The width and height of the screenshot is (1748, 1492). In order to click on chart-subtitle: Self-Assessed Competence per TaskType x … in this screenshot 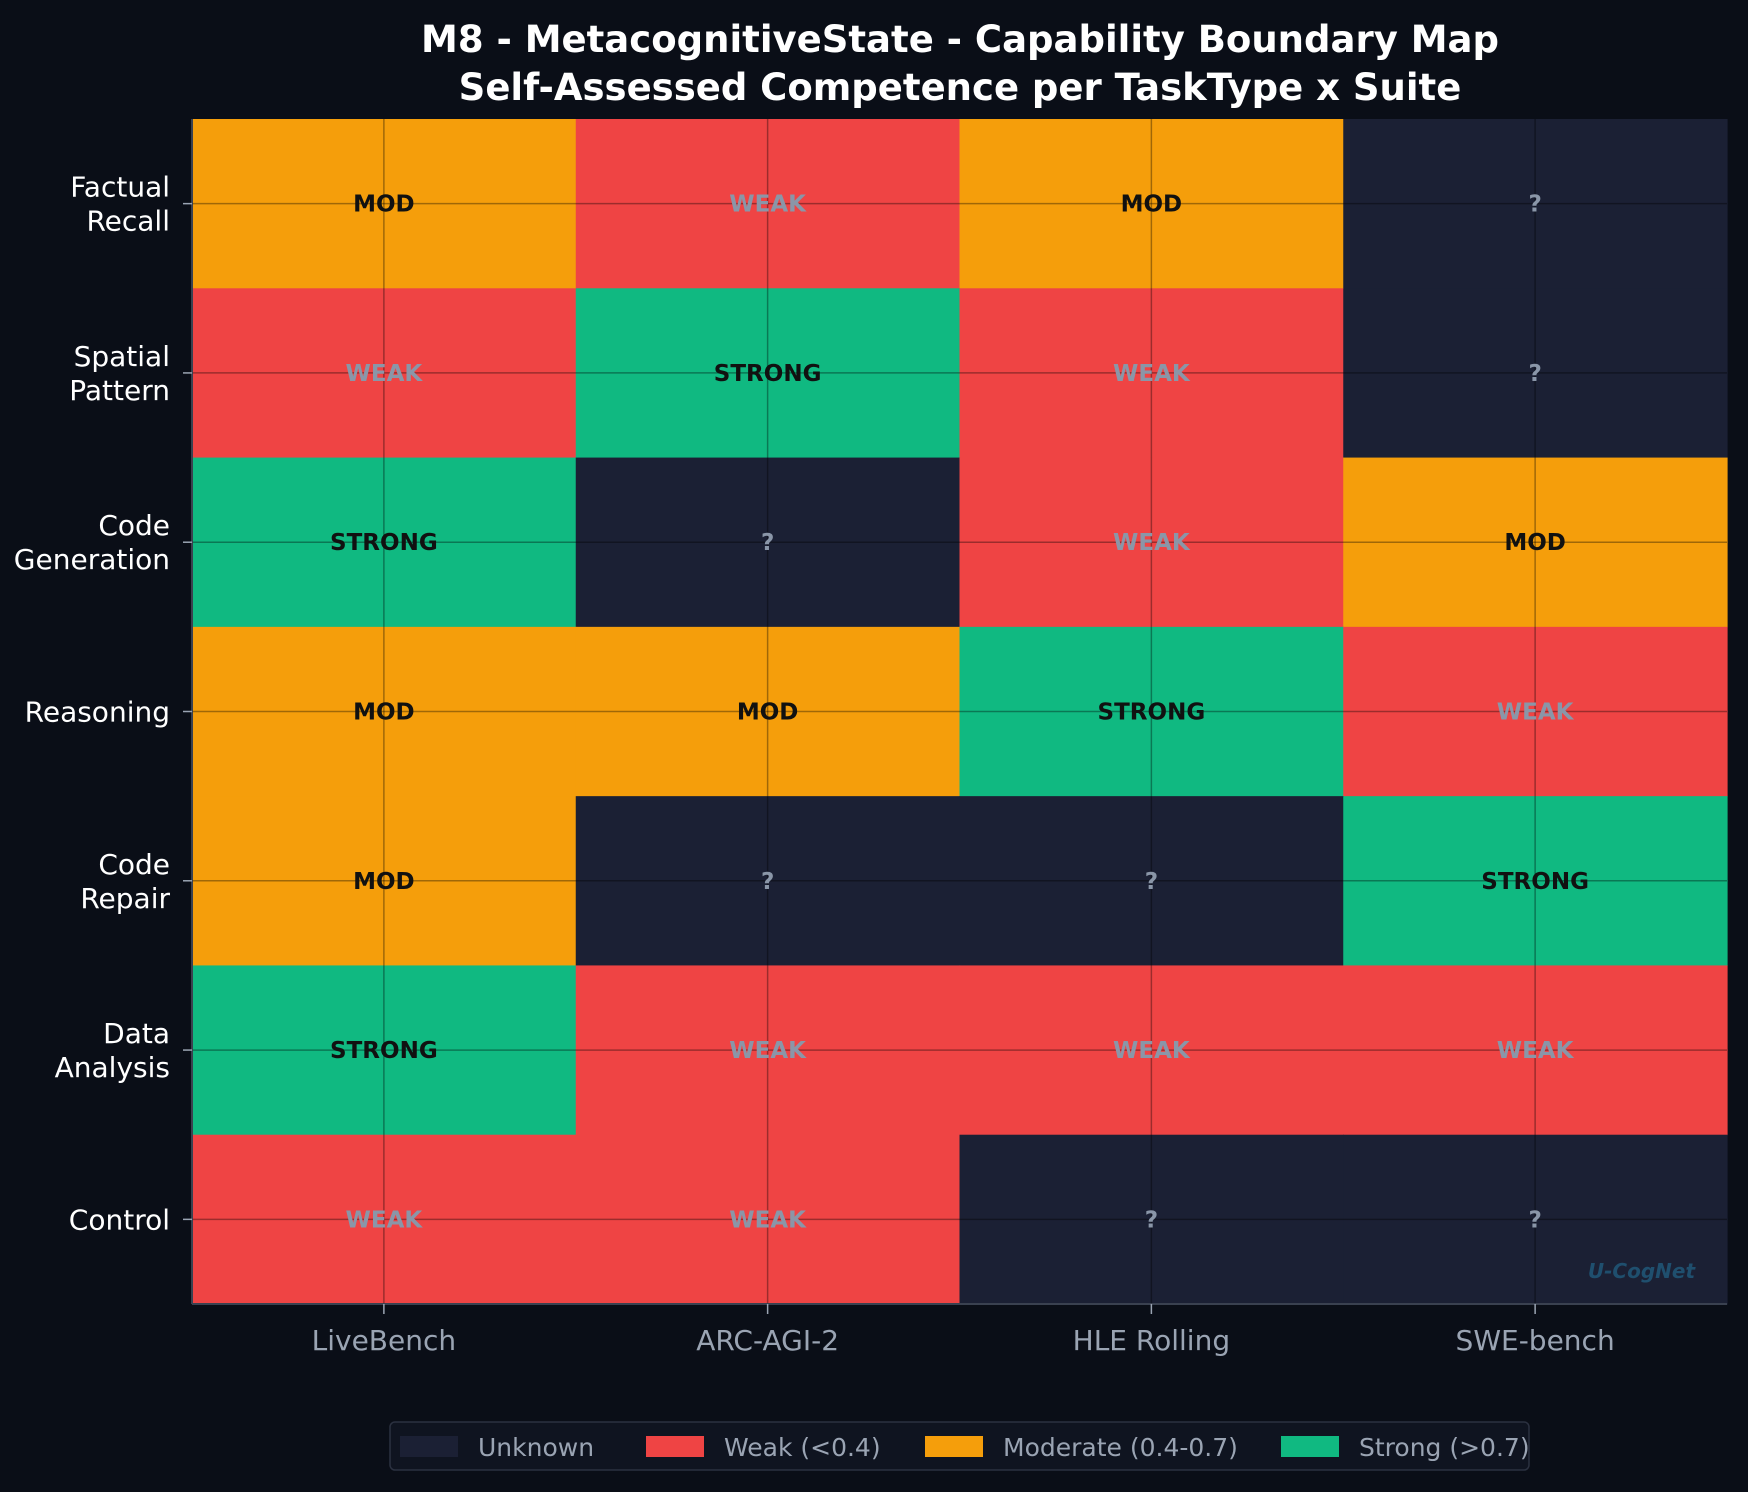, I will do `click(960, 87)`.